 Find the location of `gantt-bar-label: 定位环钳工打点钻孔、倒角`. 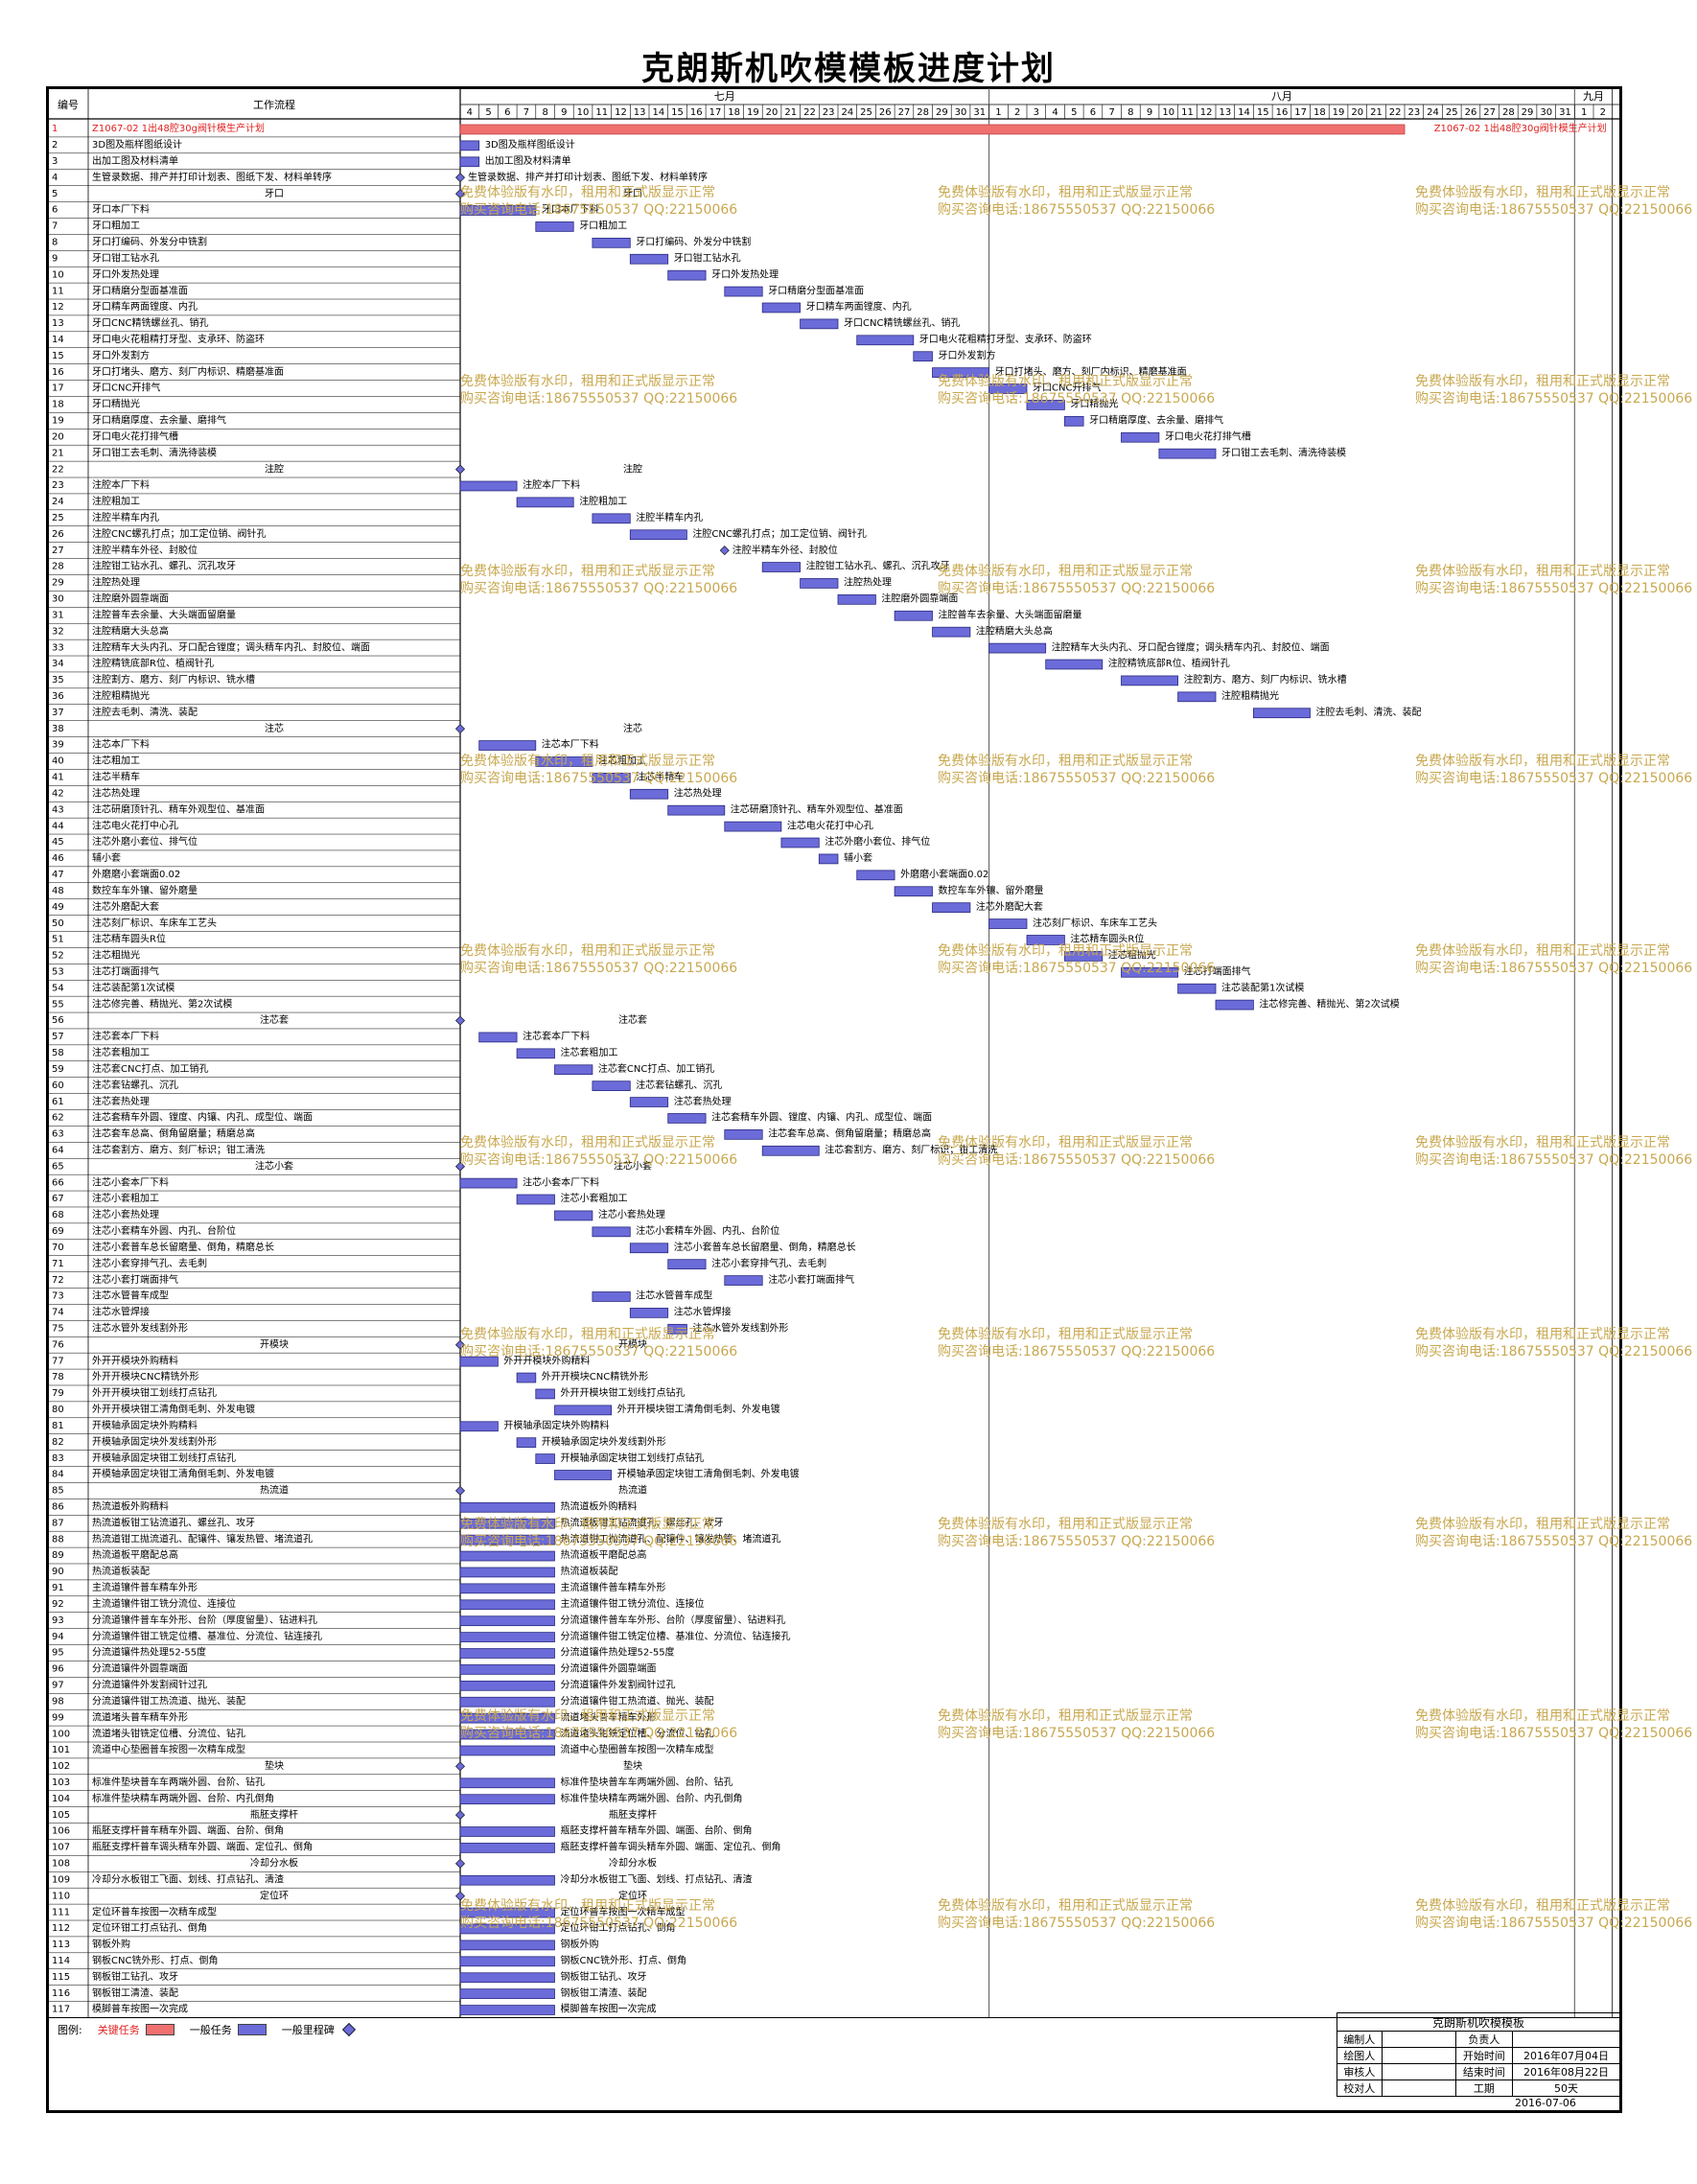

gantt-bar-label: 定位环钳工打点钻孔、倒角 is located at coordinates (618, 1927).